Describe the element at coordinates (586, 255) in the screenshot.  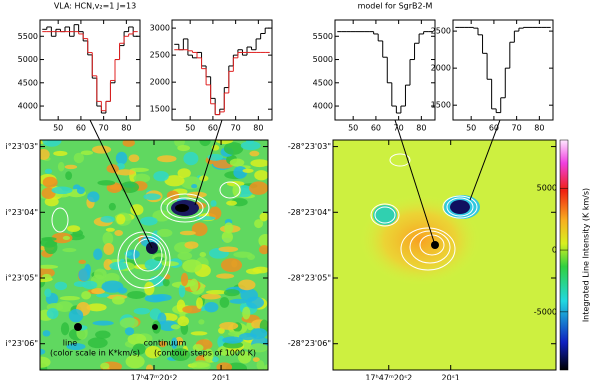
I see `colorbar-label: Integrated Line Intensity (K km/s)` at that location.